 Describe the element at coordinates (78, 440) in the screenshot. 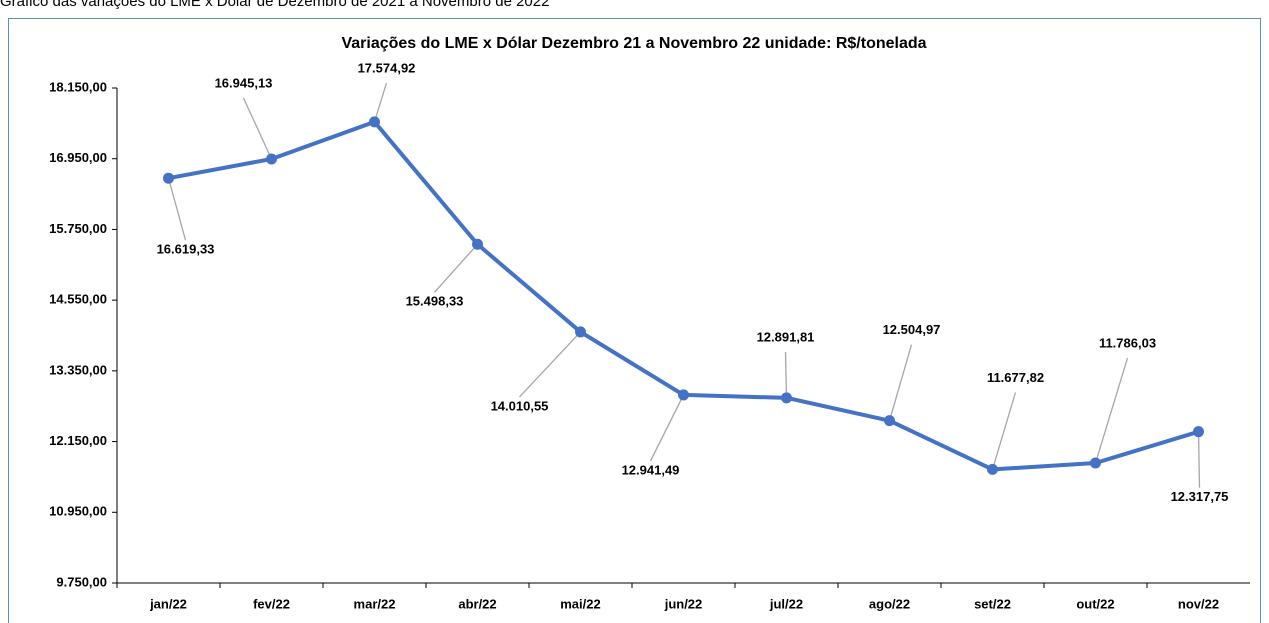

I see `y-tick-label: 12.150,00` at that location.